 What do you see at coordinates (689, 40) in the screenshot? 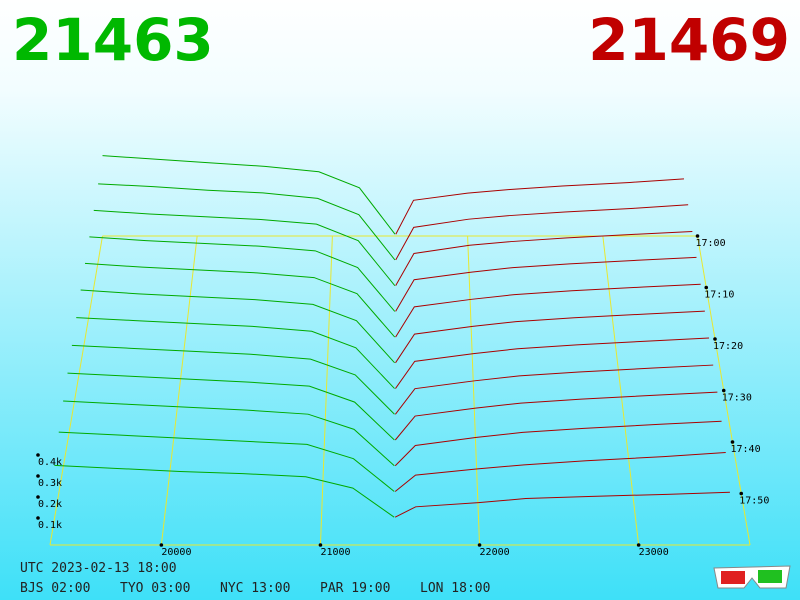
I see `ask-price: 21469` at bounding box center [689, 40].